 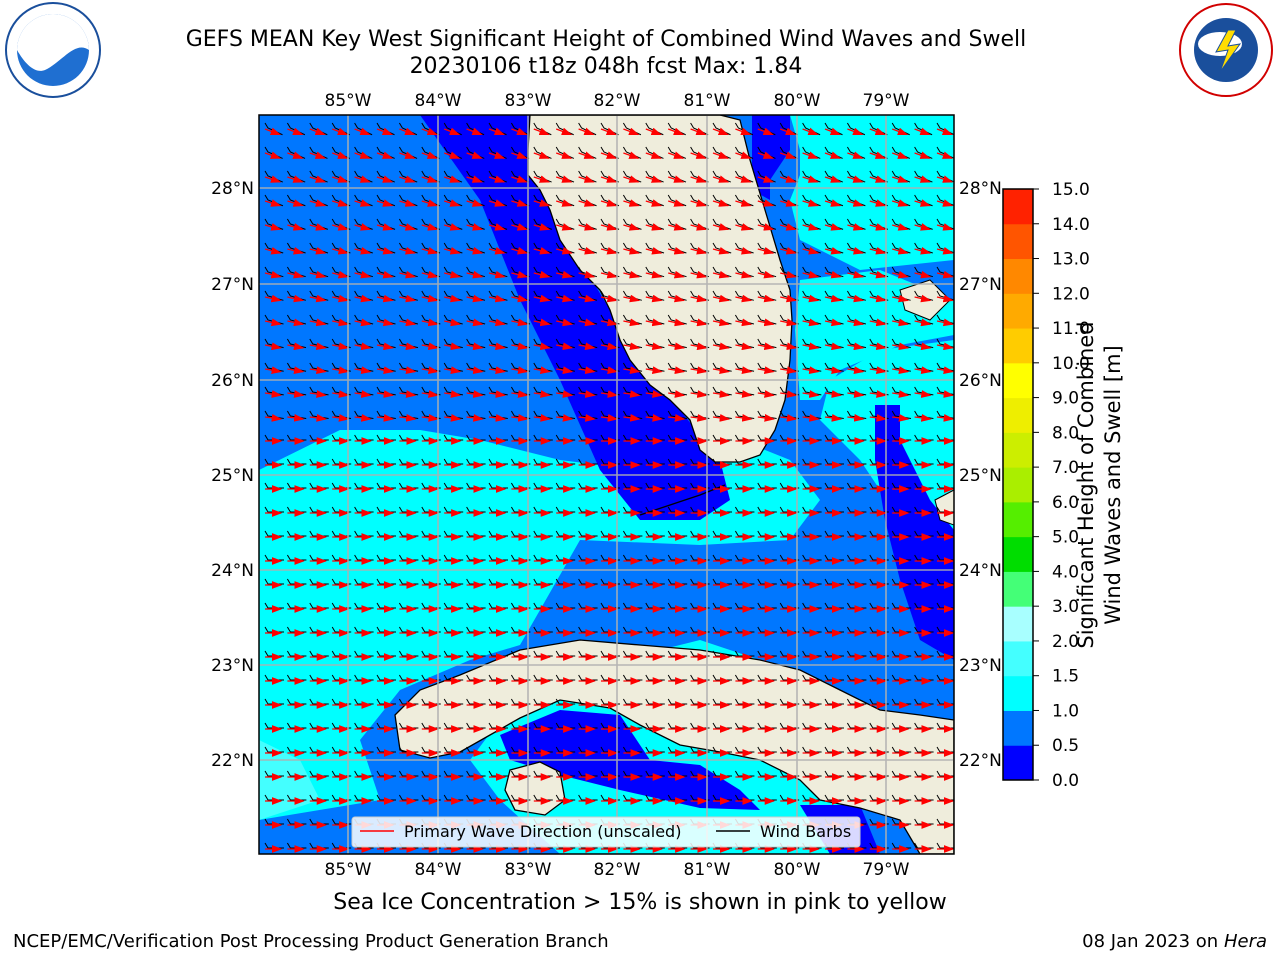 I want to click on colorbar-title-line-1: Significant Height of Combined, so click(x=1086, y=485).